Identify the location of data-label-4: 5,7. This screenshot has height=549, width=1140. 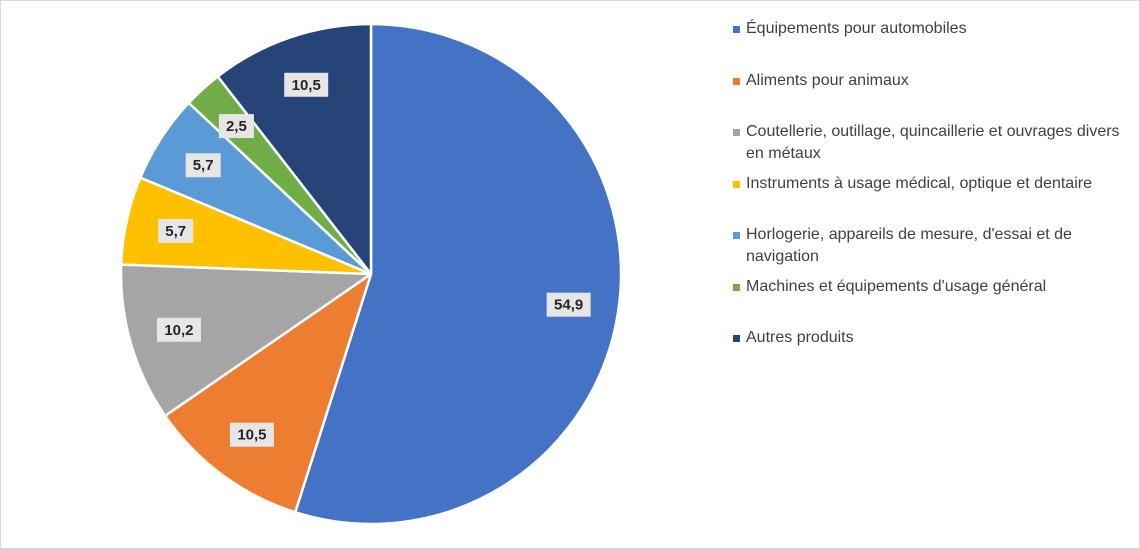
(176, 230).